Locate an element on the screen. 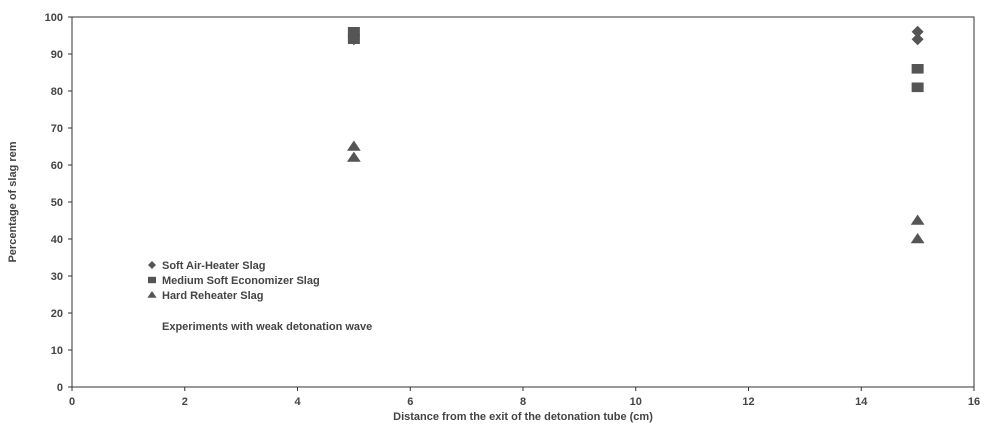 This screenshot has height=430, width=987. x-tick-label: 0 is located at coordinates (72, 402).